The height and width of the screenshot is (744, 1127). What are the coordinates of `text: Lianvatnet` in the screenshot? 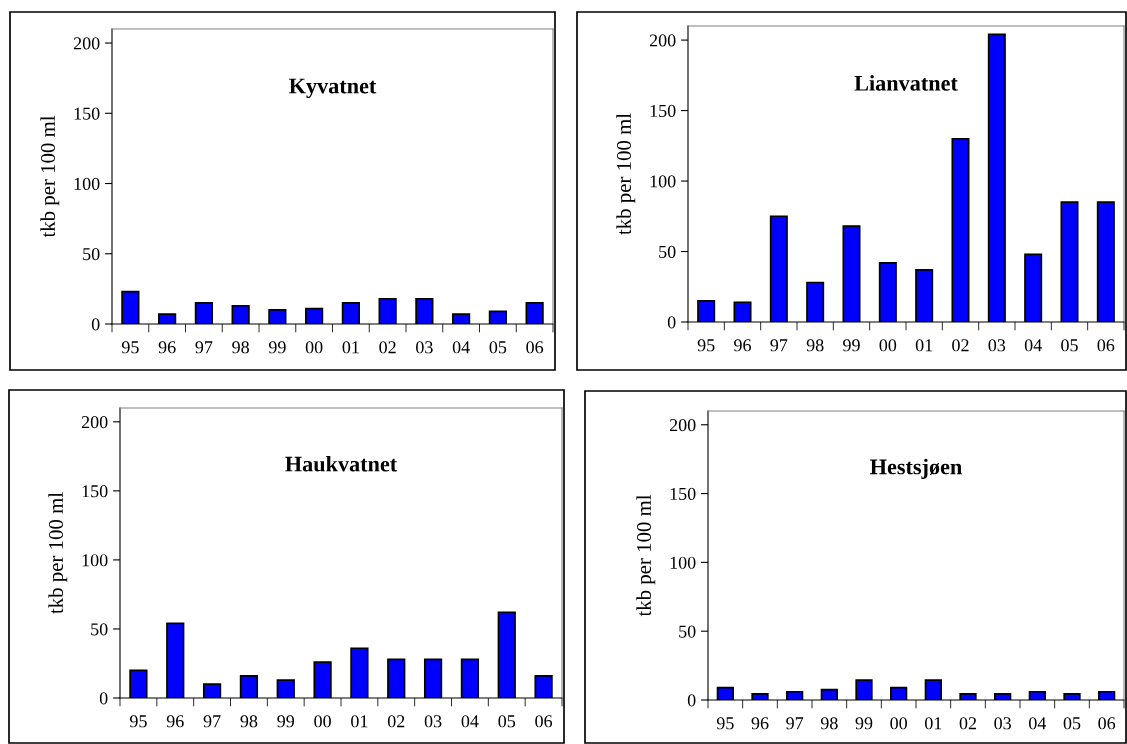 It's located at (906, 83).